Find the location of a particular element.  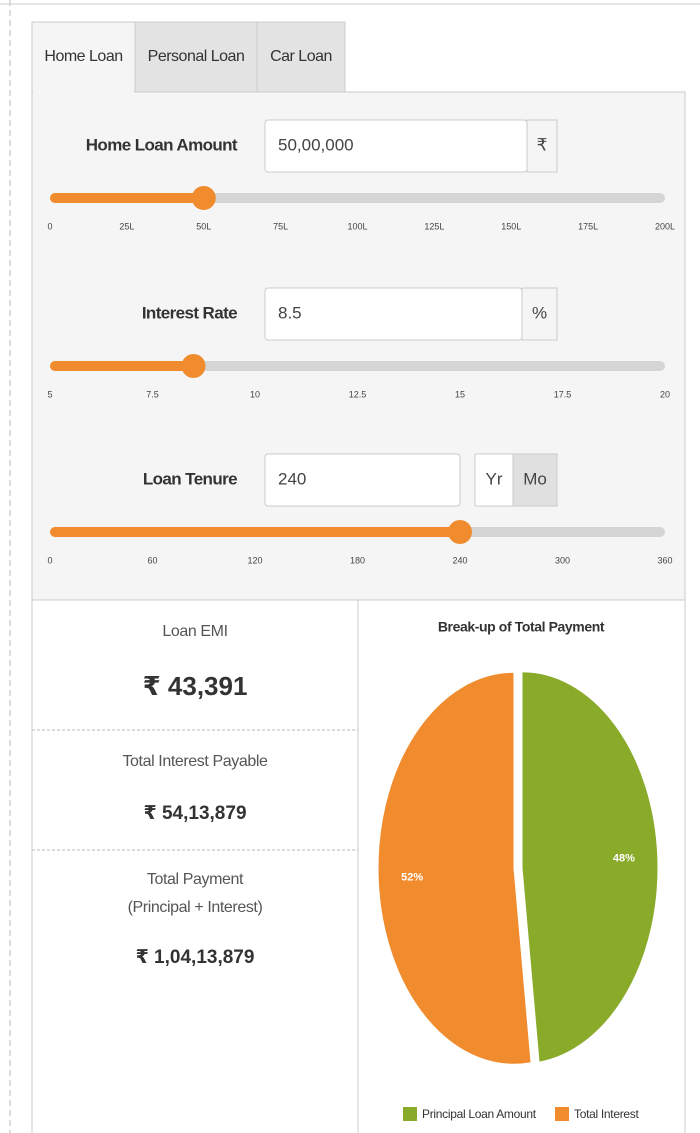

result-value: ₹ 43,391 is located at coordinates (195, 686).